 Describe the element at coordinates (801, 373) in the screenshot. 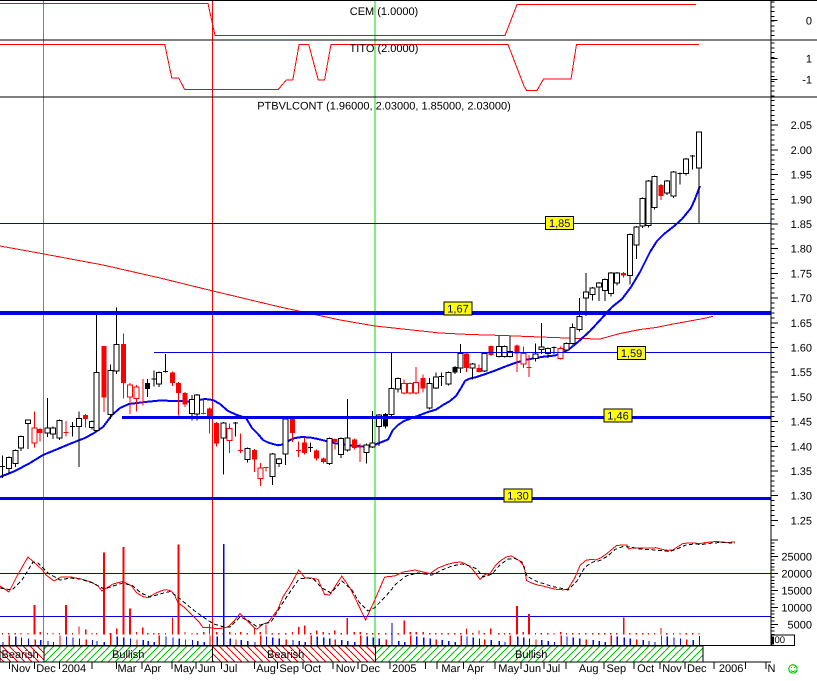

I see `svg-text: 1.55` at that location.